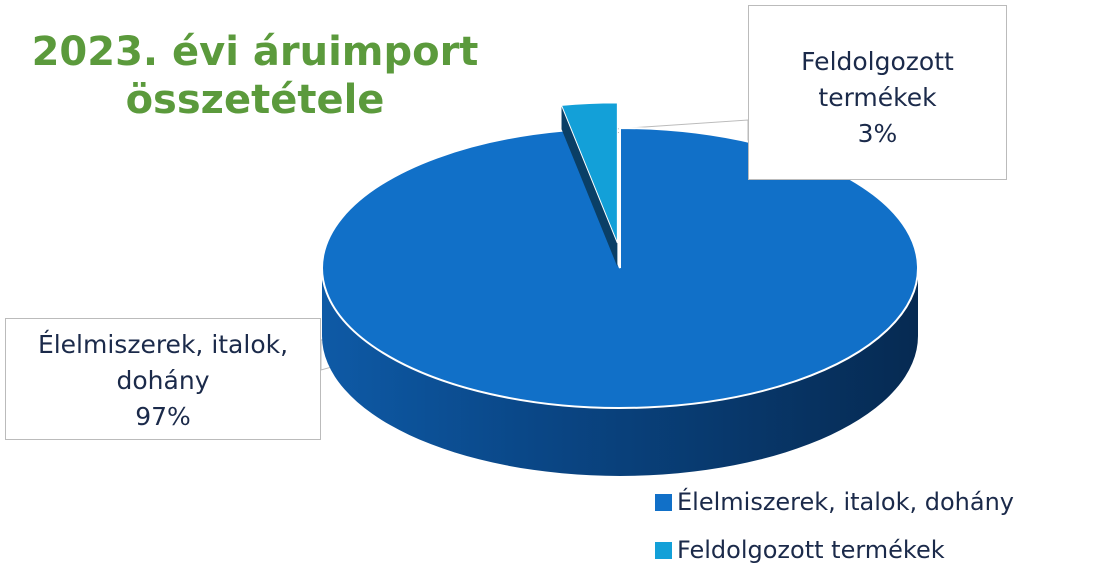  What do you see at coordinates (163, 362) in the screenshot?
I see `callout-category: Élelmiszerek, italok, dohány` at bounding box center [163, 362].